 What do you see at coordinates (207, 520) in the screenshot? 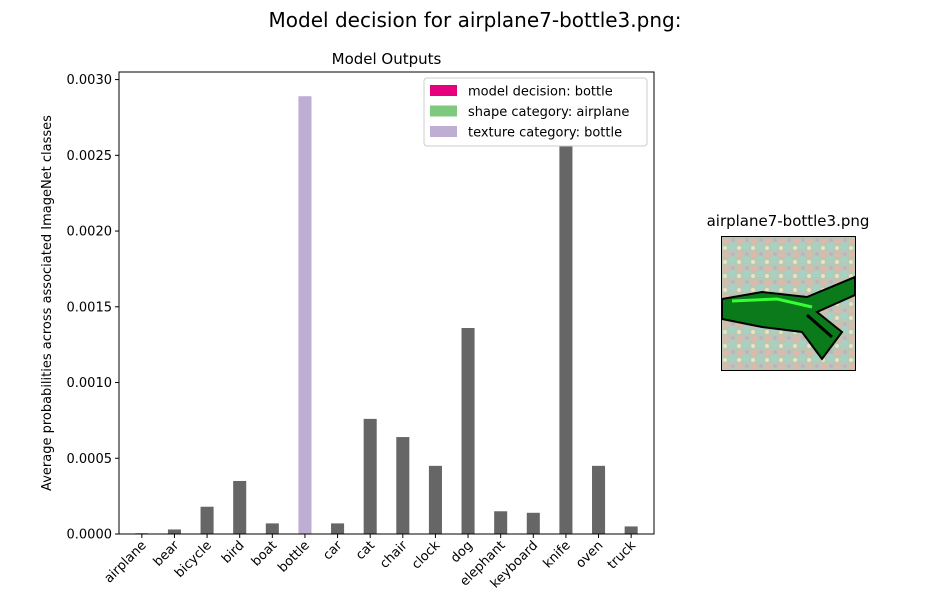
I see `bar-bicycle` at bounding box center [207, 520].